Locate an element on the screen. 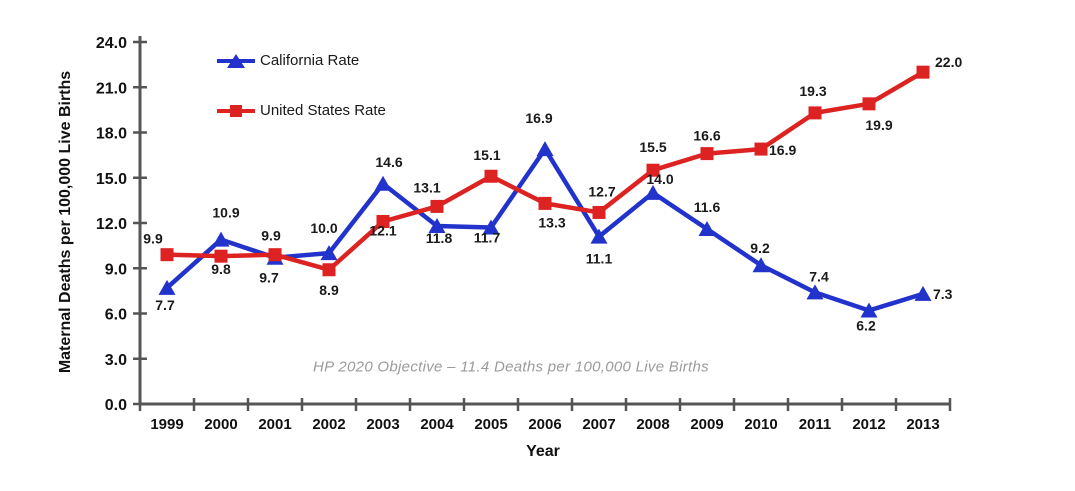 The image size is (1075, 491). svg-text: 12.7 is located at coordinates (601, 191).